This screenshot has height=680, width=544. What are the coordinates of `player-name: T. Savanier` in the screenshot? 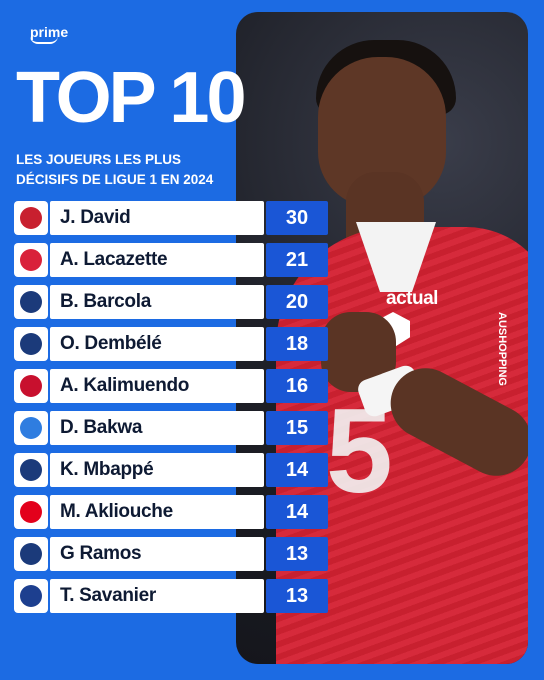 It's located at (157, 596).